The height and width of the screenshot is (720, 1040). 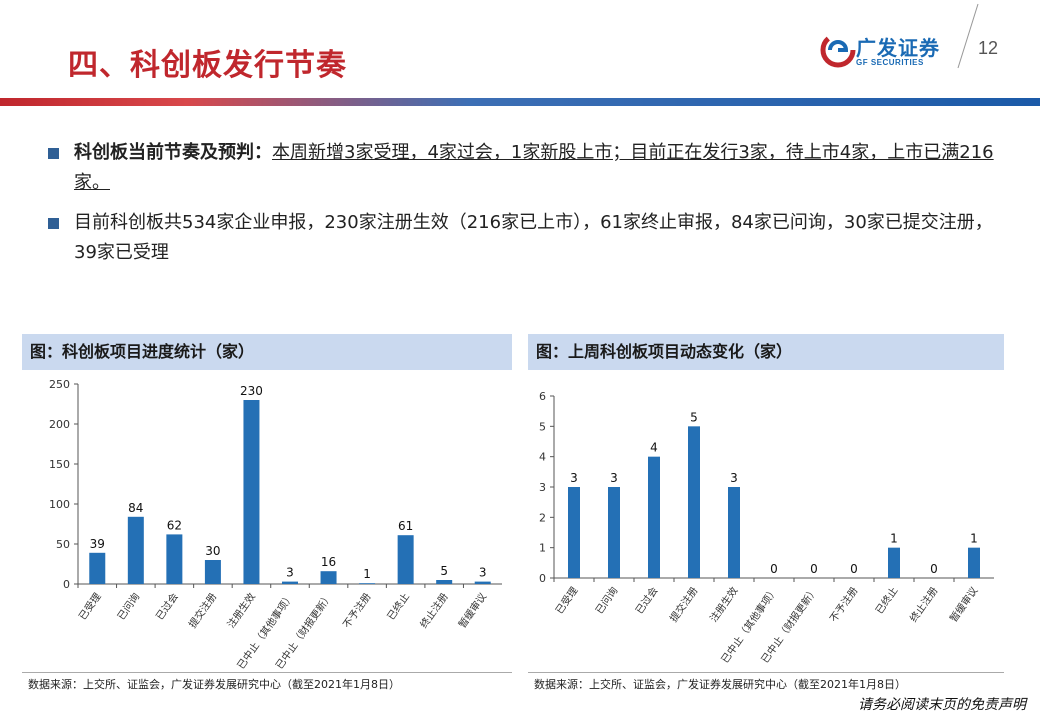 What do you see at coordinates (63, 544) in the screenshot?
I see `y-tick-label: 50` at bounding box center [63, 544].